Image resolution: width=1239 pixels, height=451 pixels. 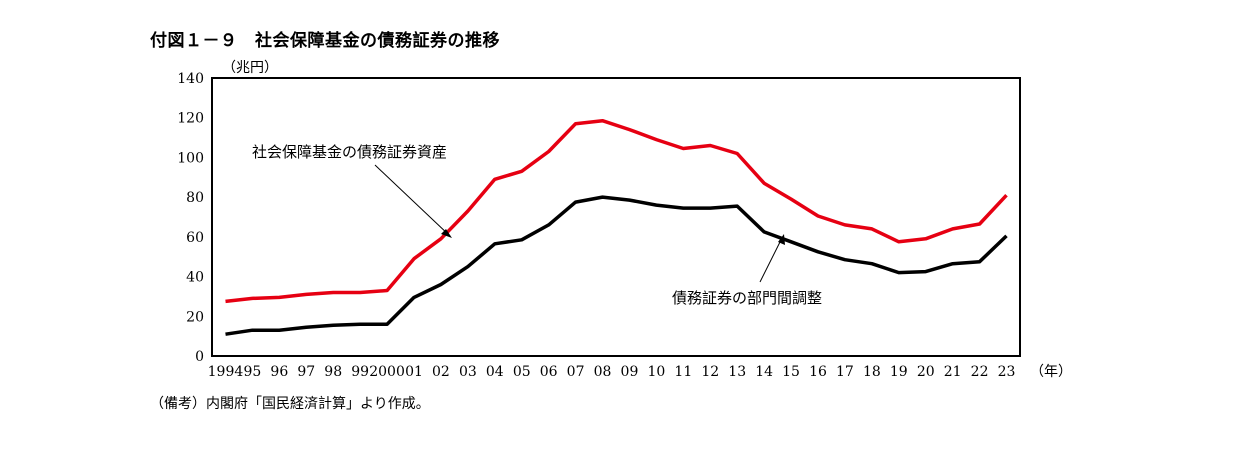 I want to click on x-tick-label: 99, so click(x=360, y=372).